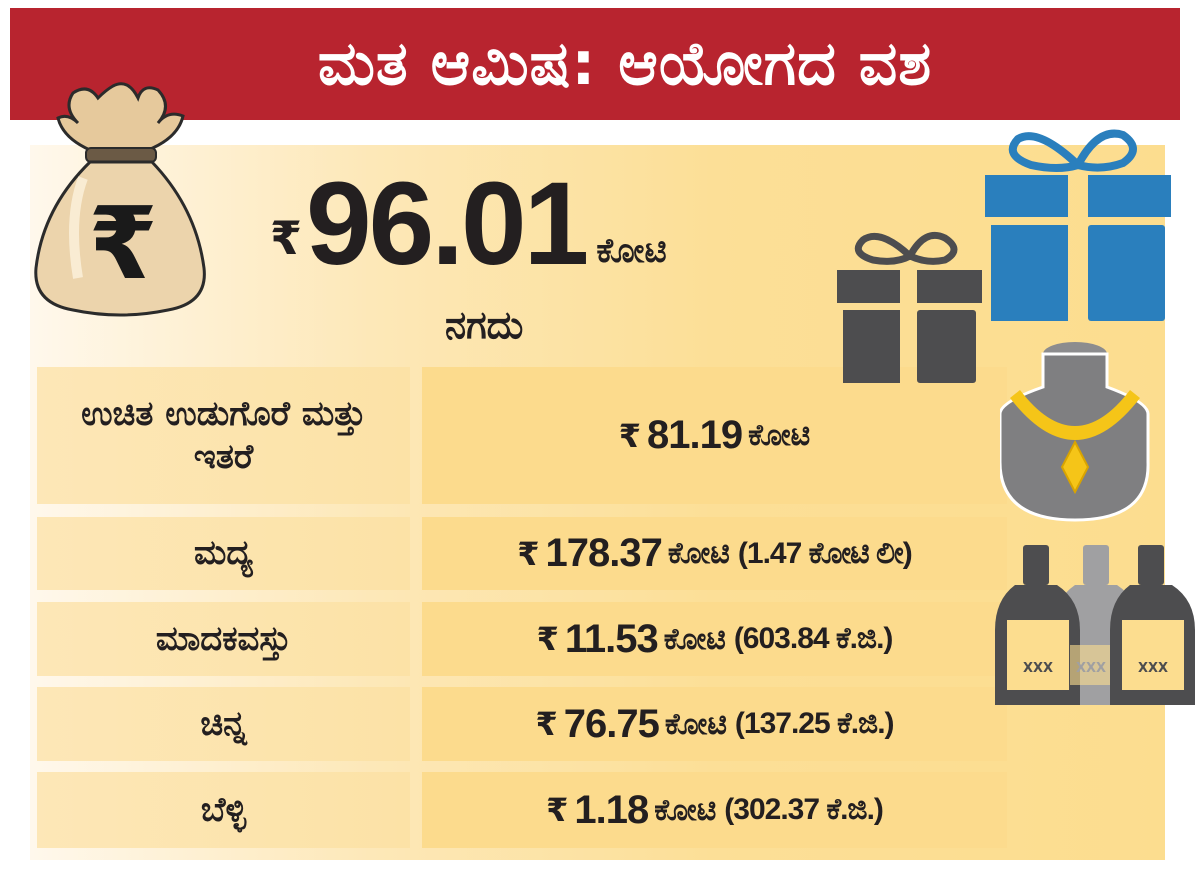 This screenshot has height=888, width=1200. I want to click on title-bar: ಮತ ಆಮಿಷ: ಆಯೋಗದ ವಶ, so click(595, 64).